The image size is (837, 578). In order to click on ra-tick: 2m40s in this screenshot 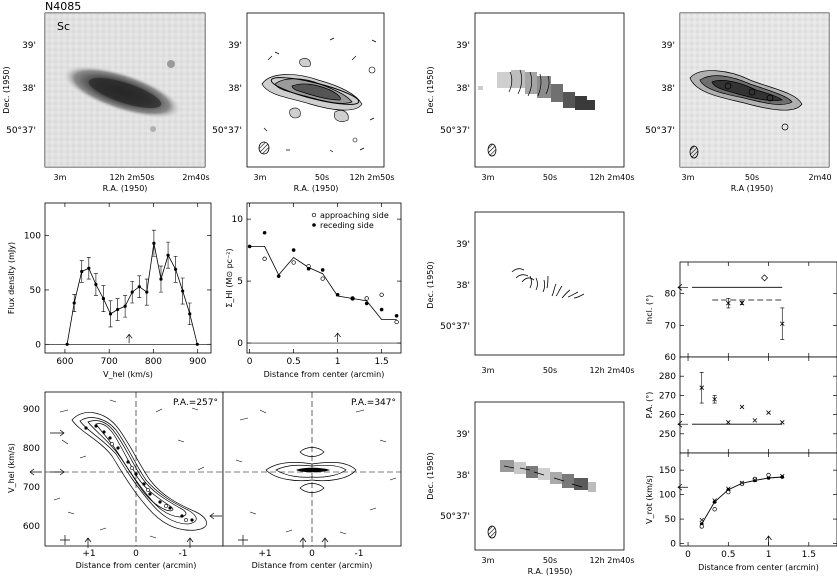, I will do `click(195, 177)`.